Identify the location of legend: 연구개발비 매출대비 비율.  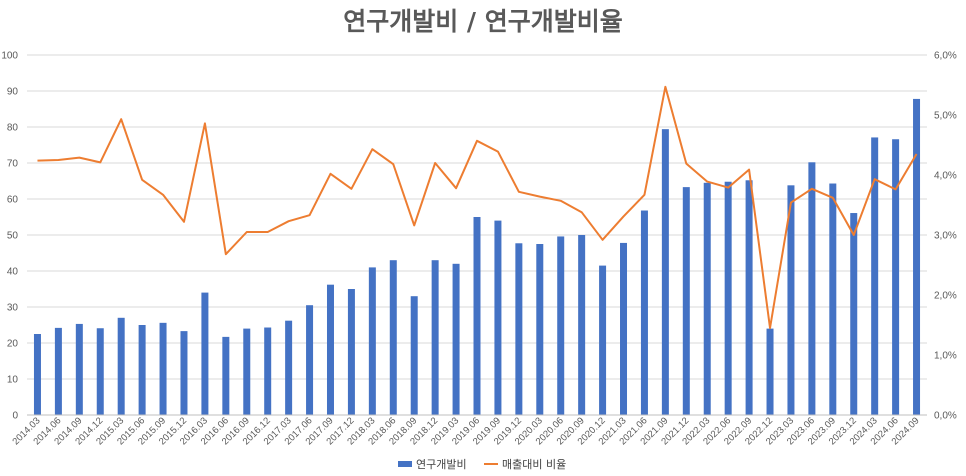
(482, 464).